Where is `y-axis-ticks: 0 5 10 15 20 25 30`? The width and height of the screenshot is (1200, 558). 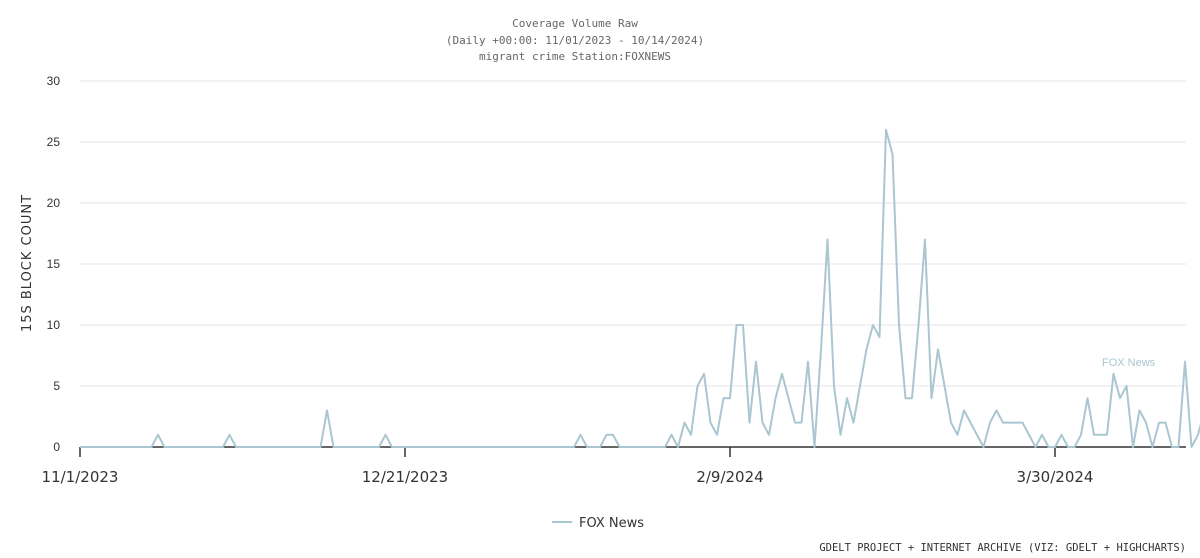
y-axis-ticks: 0 5 10 15 20 25 30 is located at coordinates (54, 264).